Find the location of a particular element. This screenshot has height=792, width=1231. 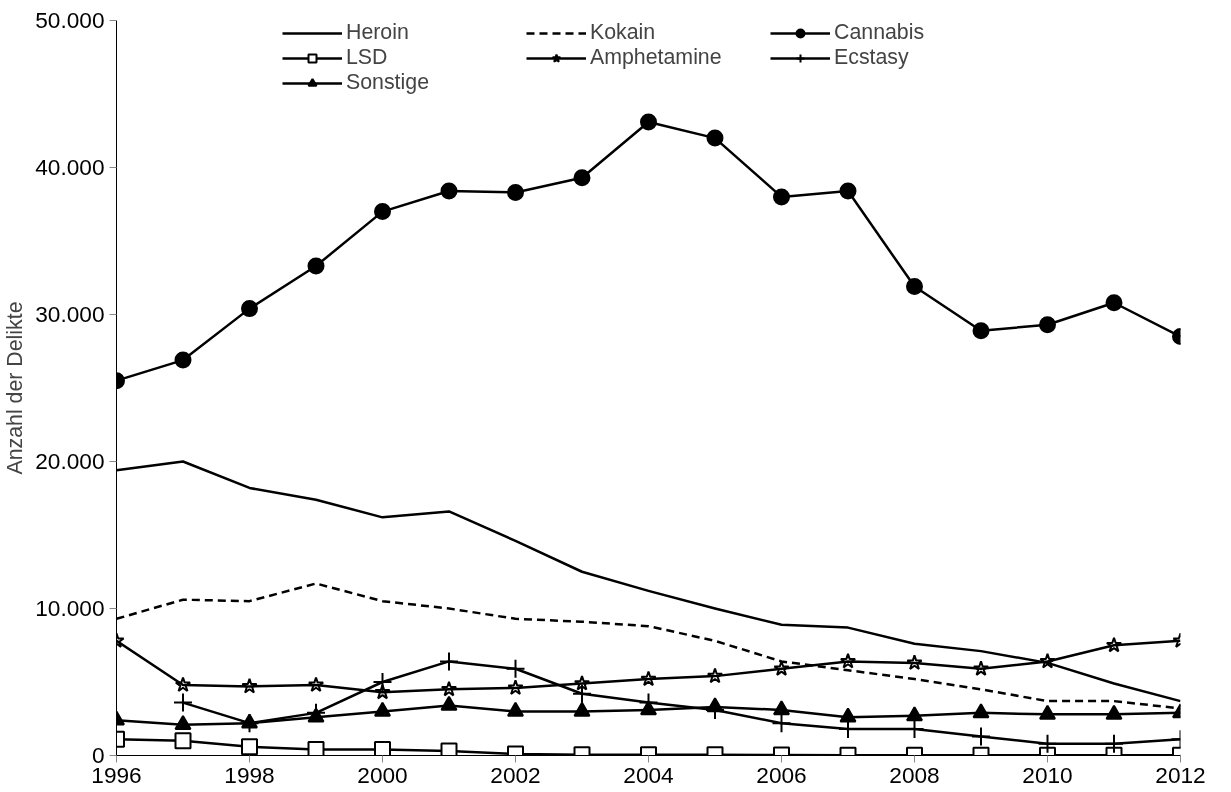

y-tick-label: 10.000 is located at coordinates (70, 608).